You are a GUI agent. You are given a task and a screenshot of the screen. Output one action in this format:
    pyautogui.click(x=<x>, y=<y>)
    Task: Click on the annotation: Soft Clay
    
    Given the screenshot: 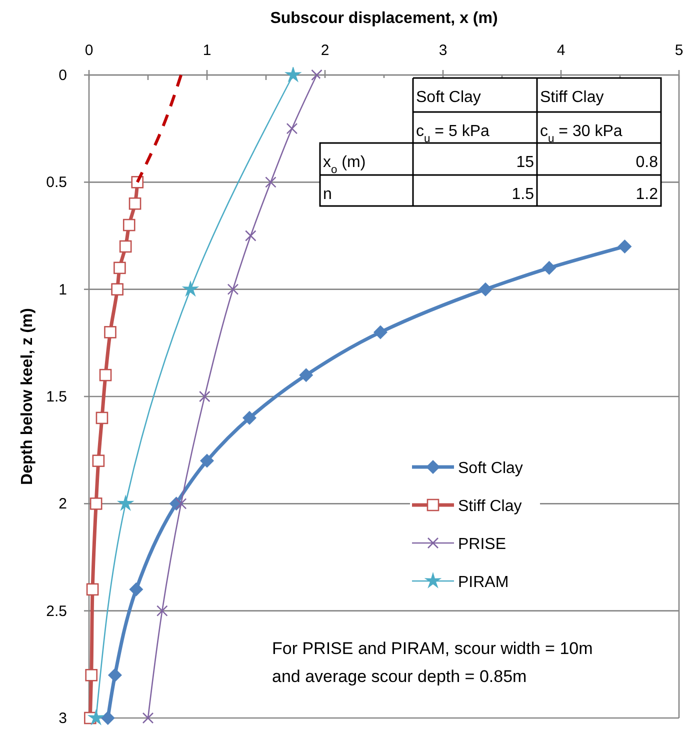 What is the action you would take?
    pyautogui.click(x=448, y=97)
    